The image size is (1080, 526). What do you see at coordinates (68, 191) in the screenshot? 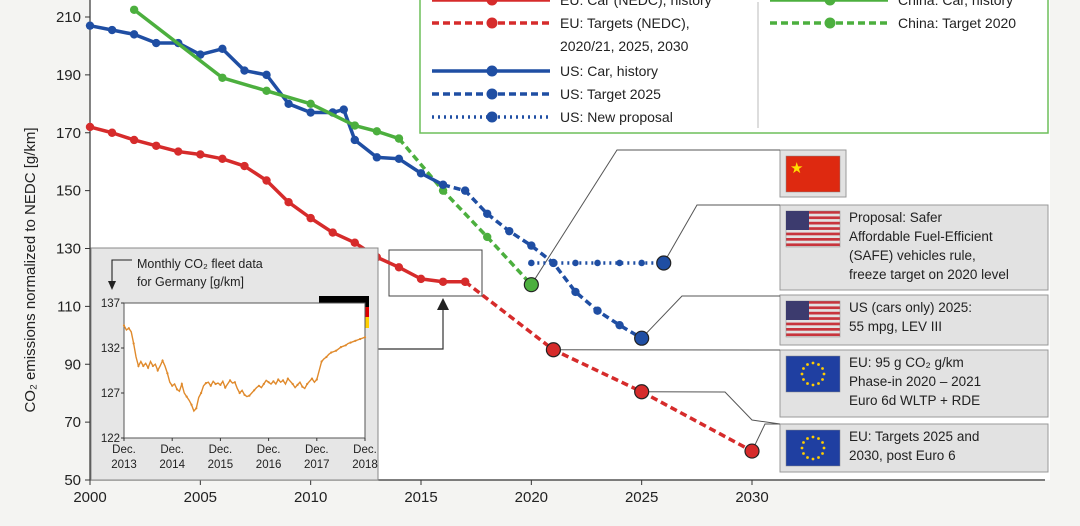
I see `y-tick-label: 150` at bounding box center [68, 191].